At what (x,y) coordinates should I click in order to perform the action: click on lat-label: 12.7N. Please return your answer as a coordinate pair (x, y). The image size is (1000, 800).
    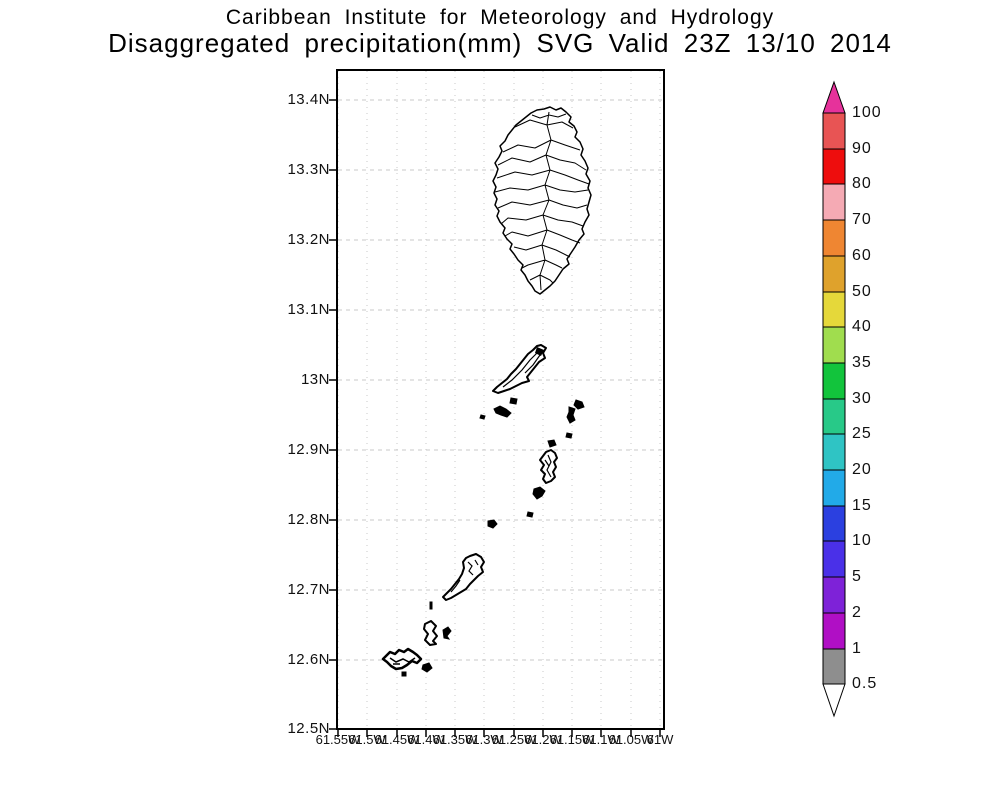
    Looking at the image, I should click on (308, 589).